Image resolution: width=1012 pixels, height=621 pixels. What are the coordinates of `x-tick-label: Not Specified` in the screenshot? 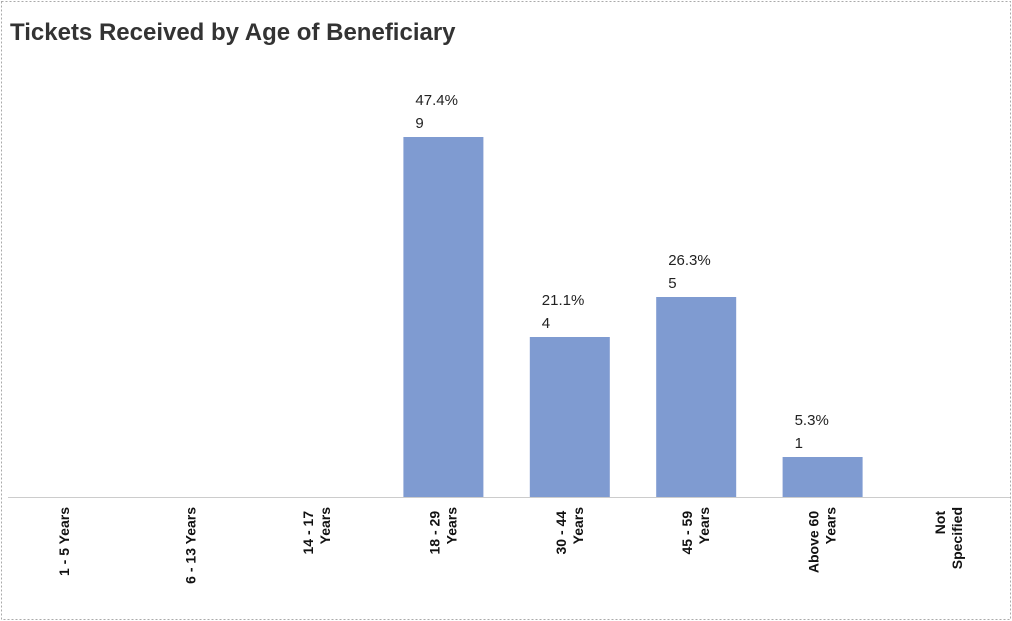 It's located at (948, 538).